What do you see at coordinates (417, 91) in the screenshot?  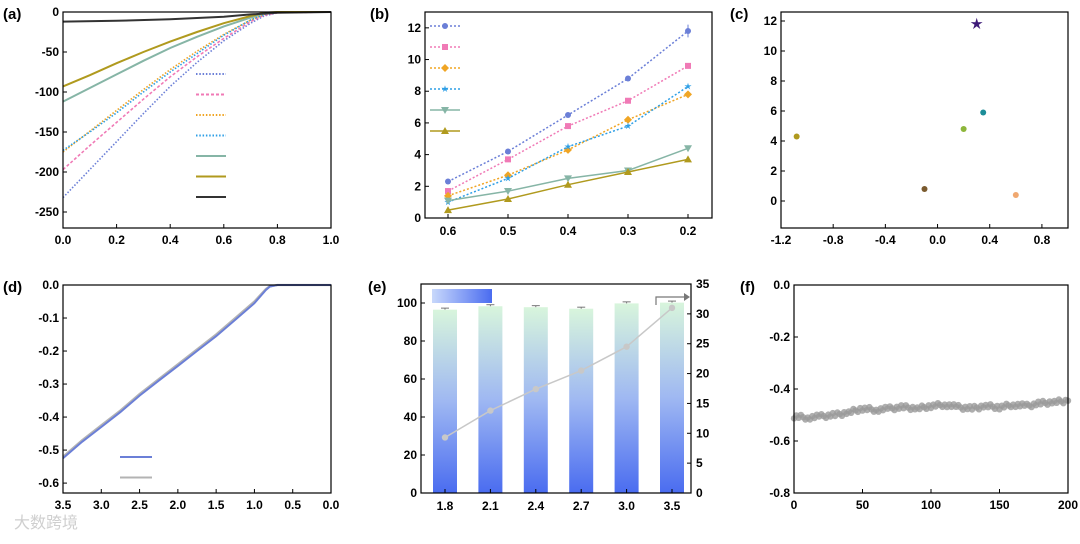 I see `y-tick-label: 8` at bounding box center [417, 91].